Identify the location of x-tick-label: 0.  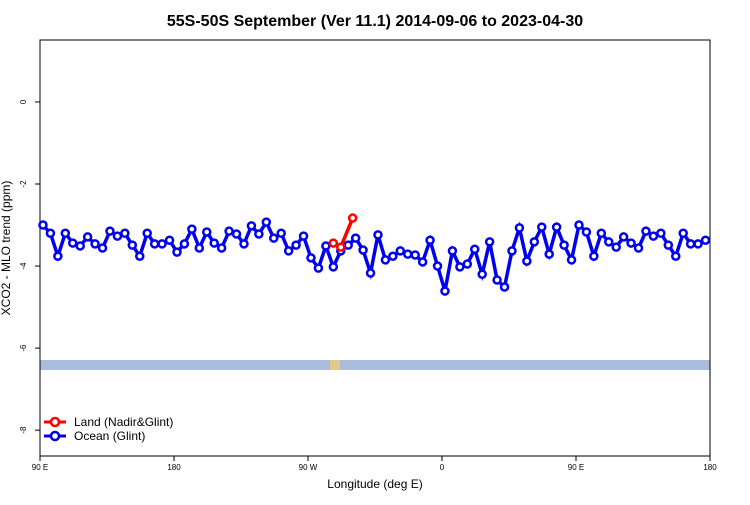
(442, 467).